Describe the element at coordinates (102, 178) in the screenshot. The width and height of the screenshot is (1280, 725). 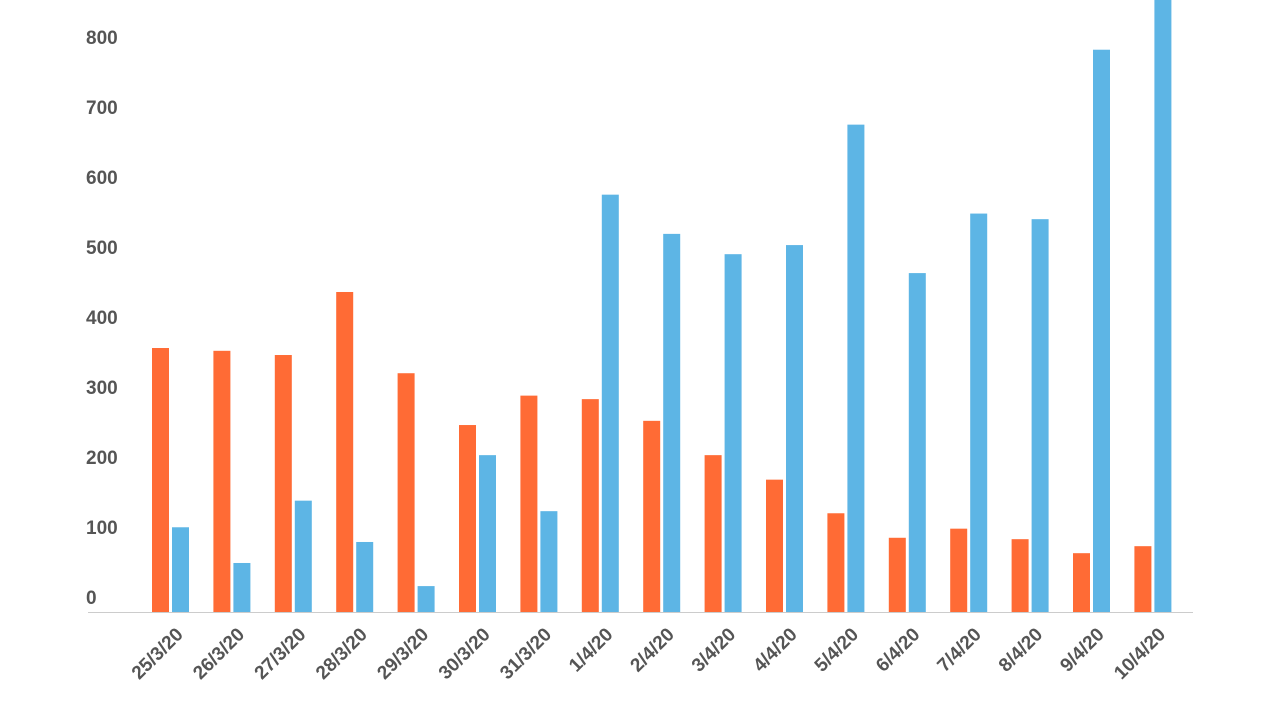
I see `y-tick-label: 600` at that location.